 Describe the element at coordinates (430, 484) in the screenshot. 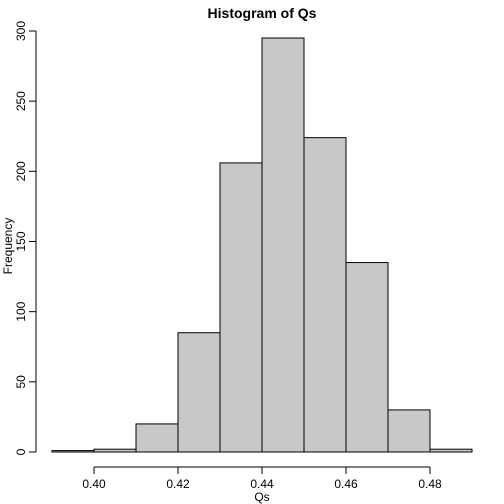

I see `x-tick-label: 0.48` at that location.